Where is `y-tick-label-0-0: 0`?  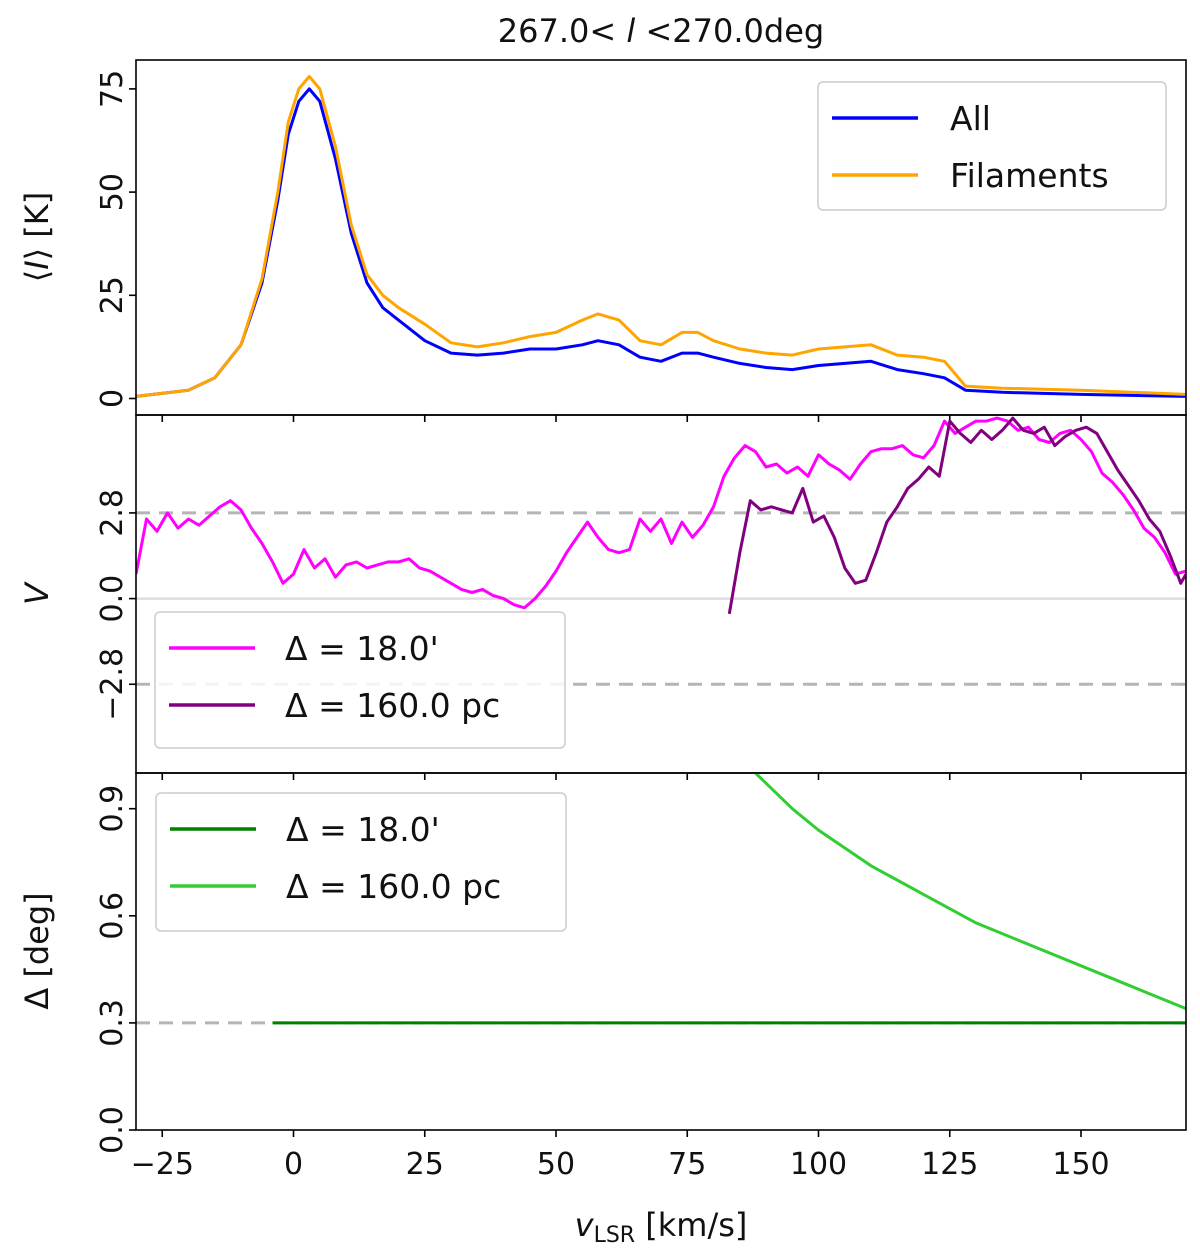
y-tick-label-0-0: 0 is located at coordinates (112, 398).